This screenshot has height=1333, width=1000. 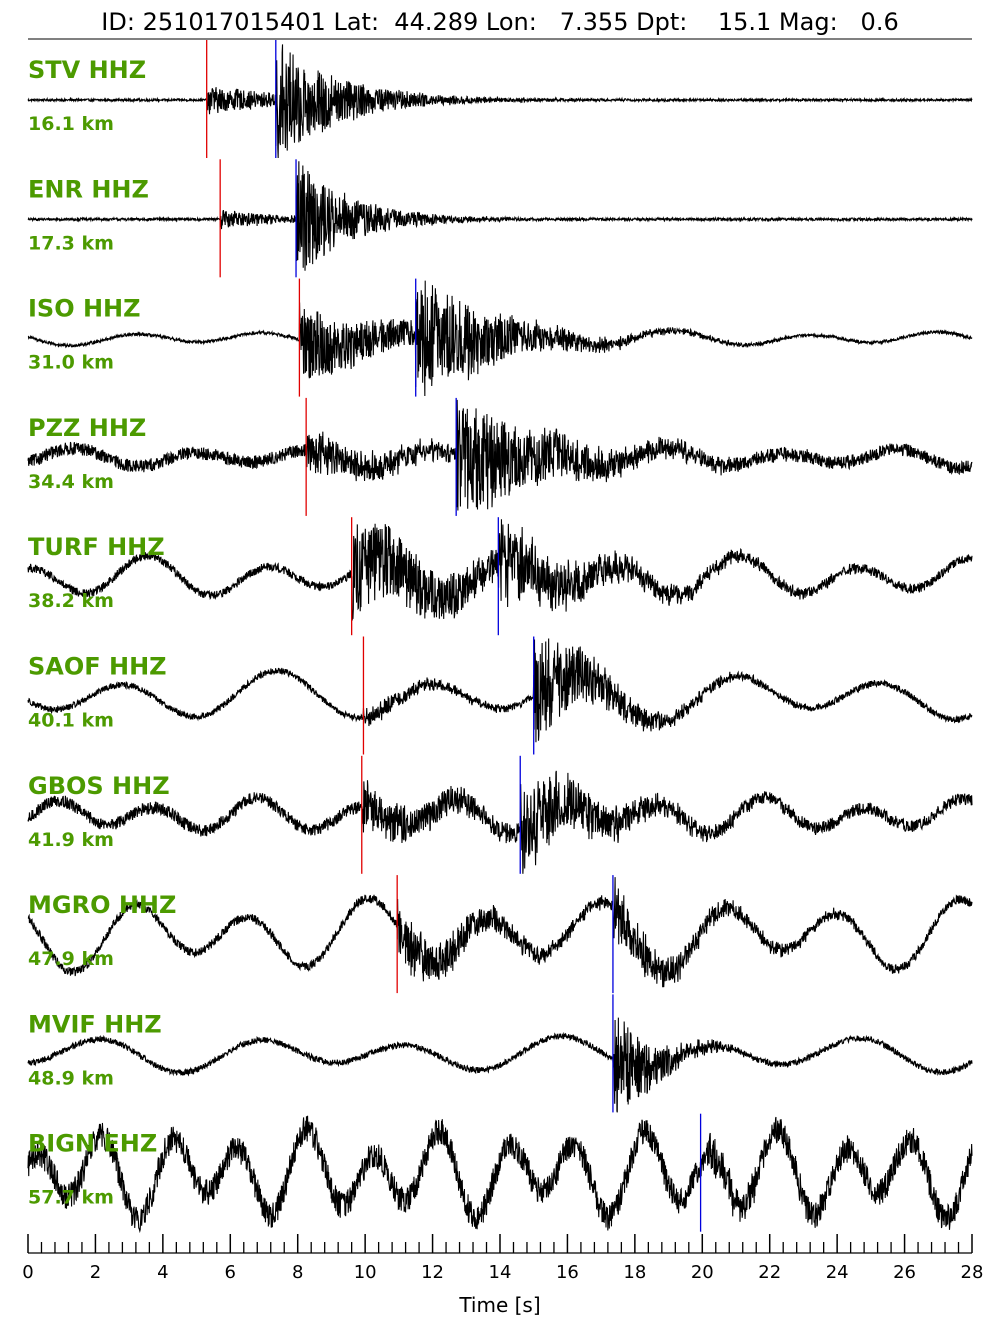 What do you see at coordinates (594, 22) in the screenshot?
I see `event-lon: 7.355` at bounding box center [594, 22].